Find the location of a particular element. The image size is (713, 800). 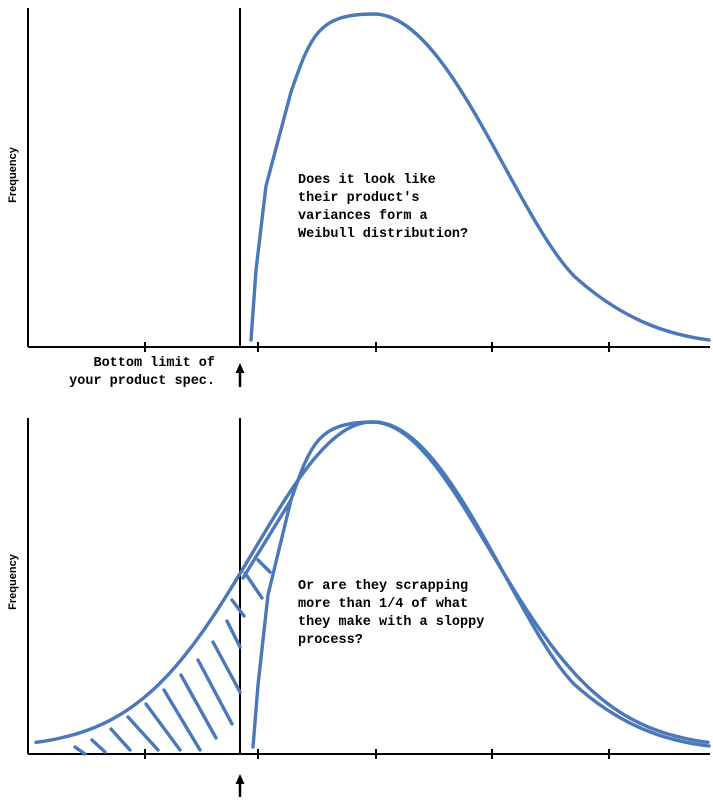

bottom-annotation-line-1: Or are they scrapping is located at coordinates (383, 586).